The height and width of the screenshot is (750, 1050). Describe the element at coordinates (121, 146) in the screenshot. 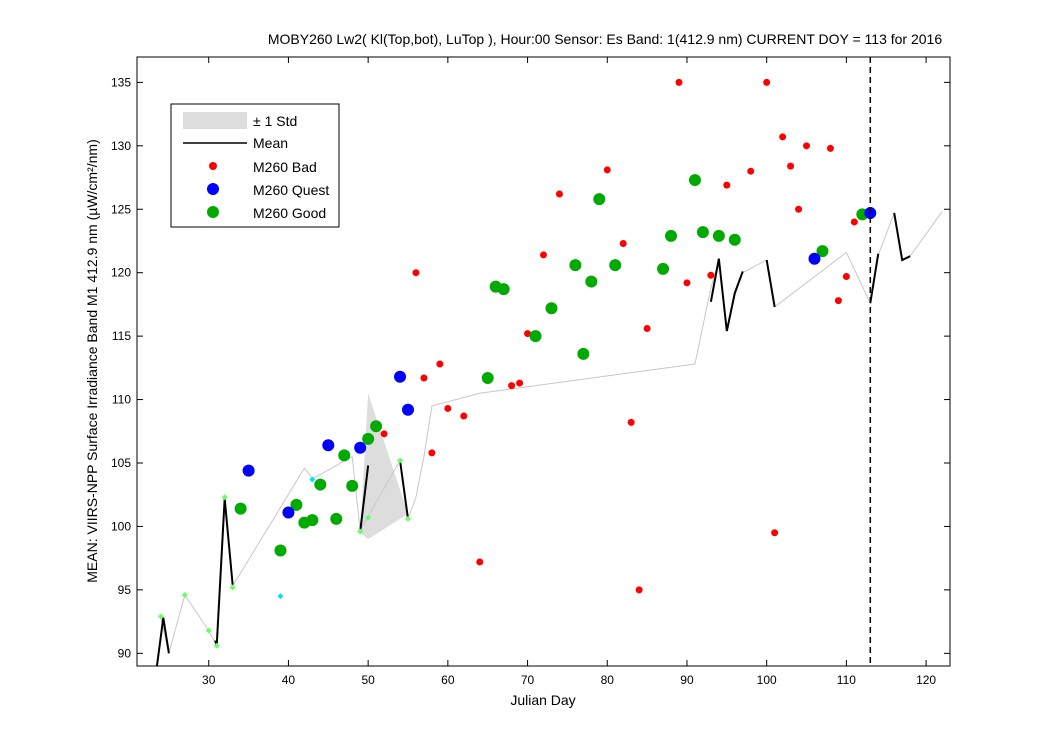

I see `y-tick-label-8: 130` at that location.